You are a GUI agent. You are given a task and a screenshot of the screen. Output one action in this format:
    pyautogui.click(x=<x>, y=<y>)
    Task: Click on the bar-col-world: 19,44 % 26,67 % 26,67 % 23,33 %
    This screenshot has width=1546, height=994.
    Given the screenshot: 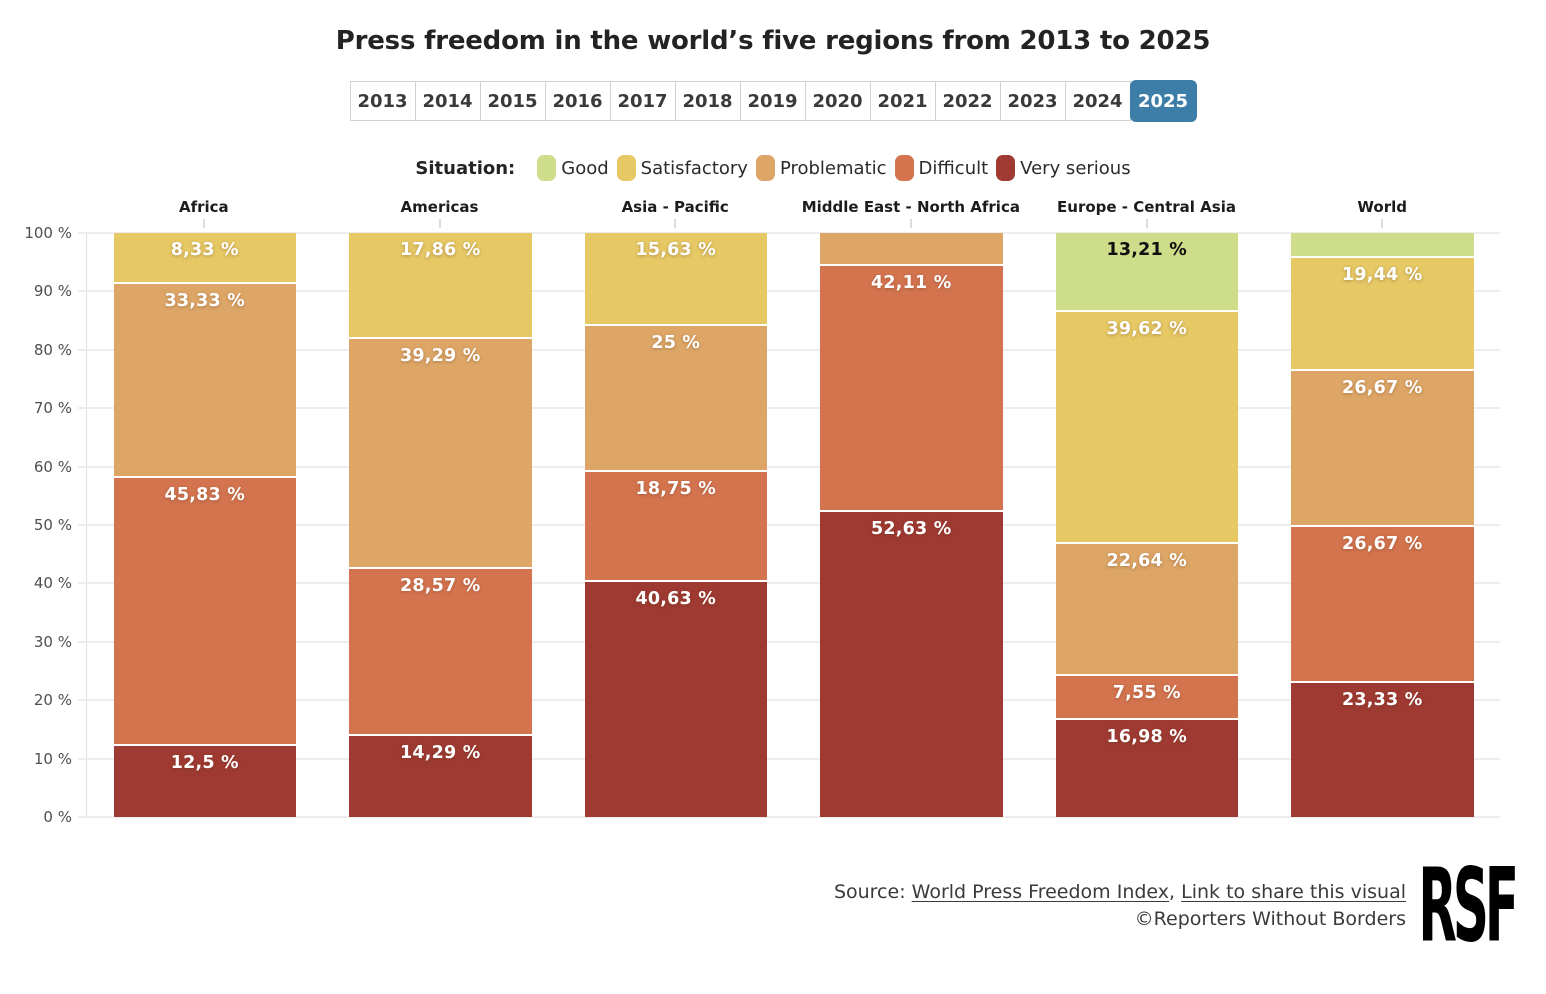 What is the action you would take?
    pyautogui.click(x=1383, y=525)
    